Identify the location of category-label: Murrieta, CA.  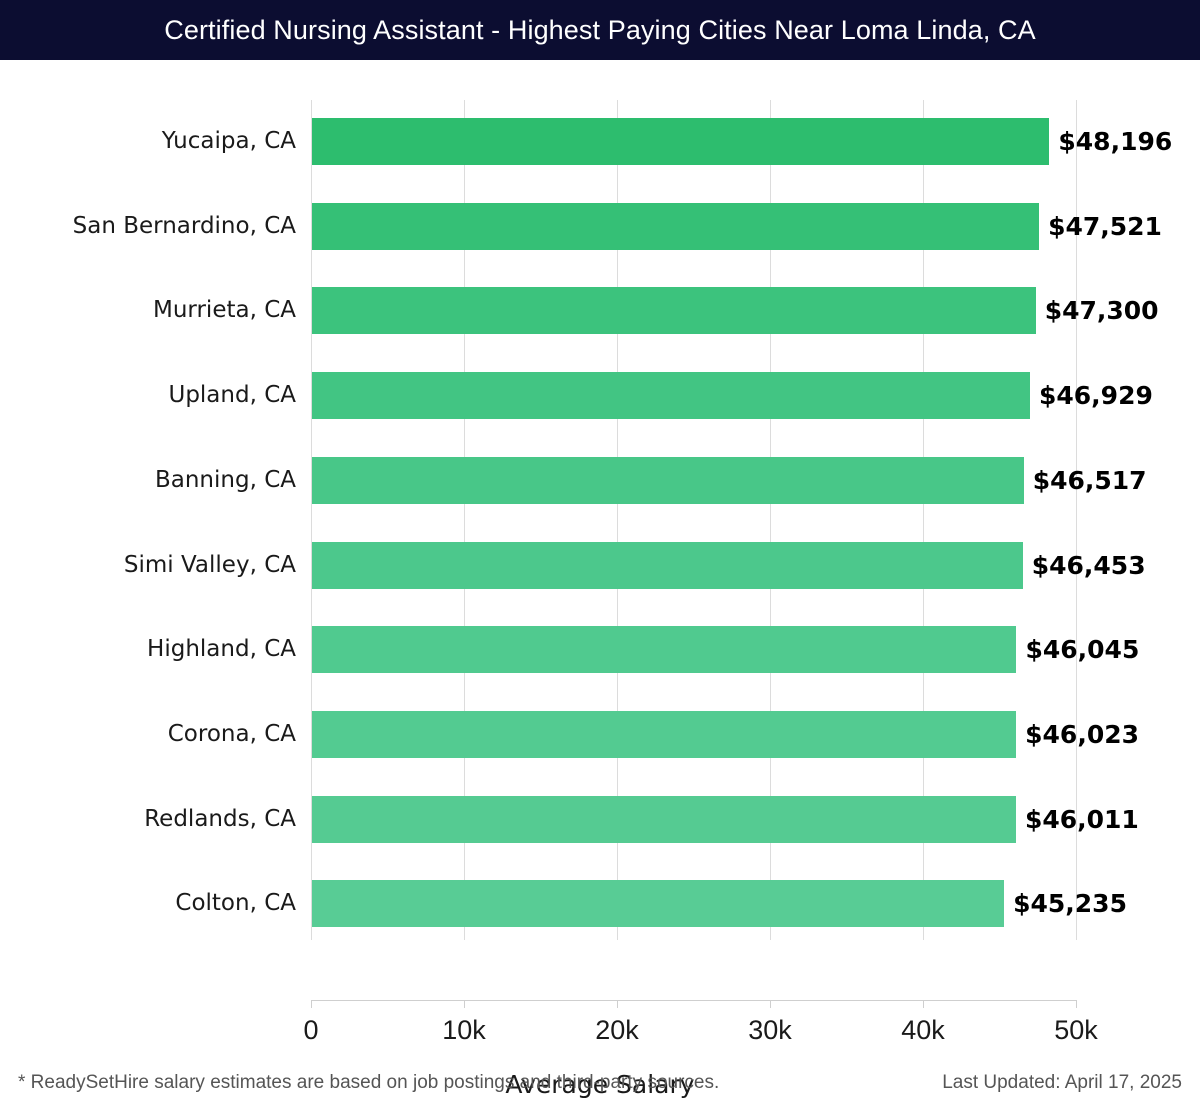
(224, 310).